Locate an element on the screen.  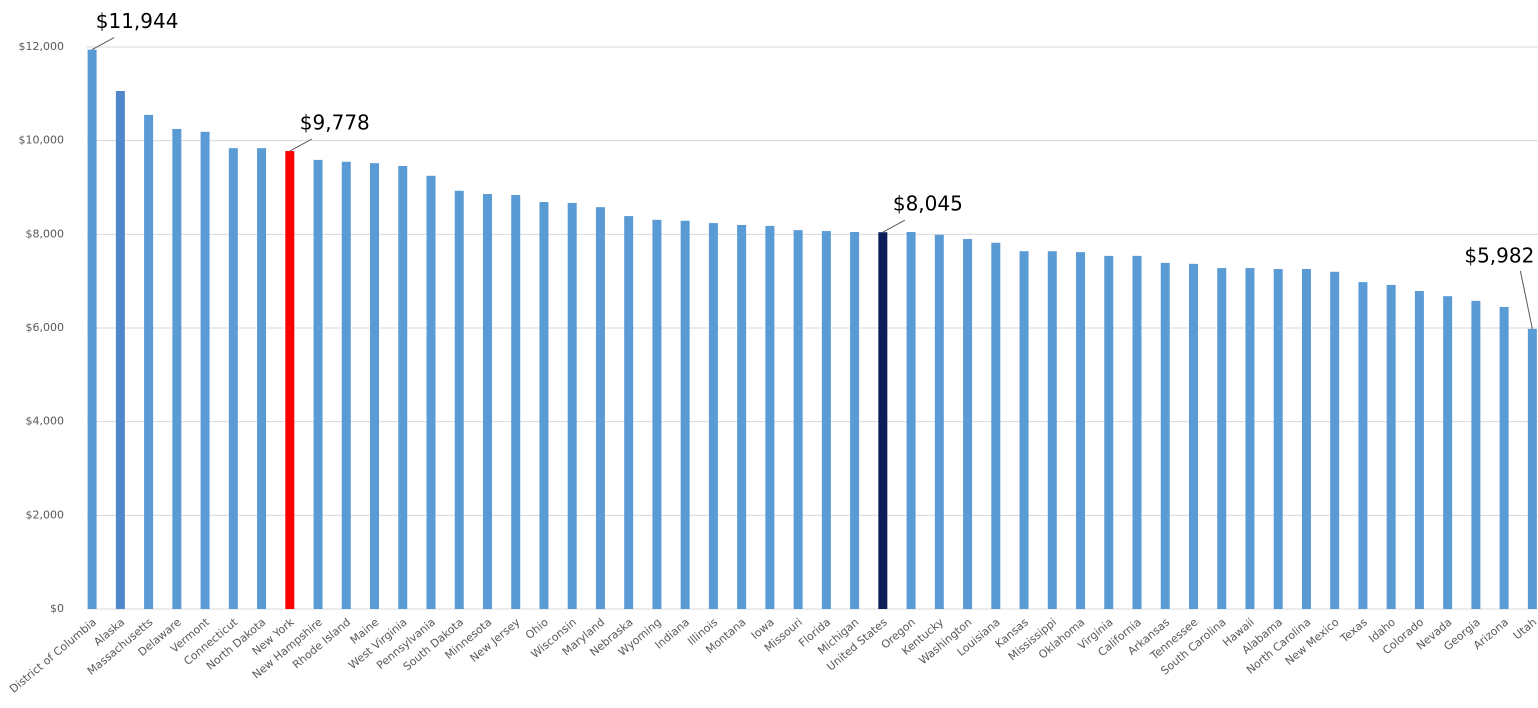
data-label: $11,944 is located at coordinates (137, 21).